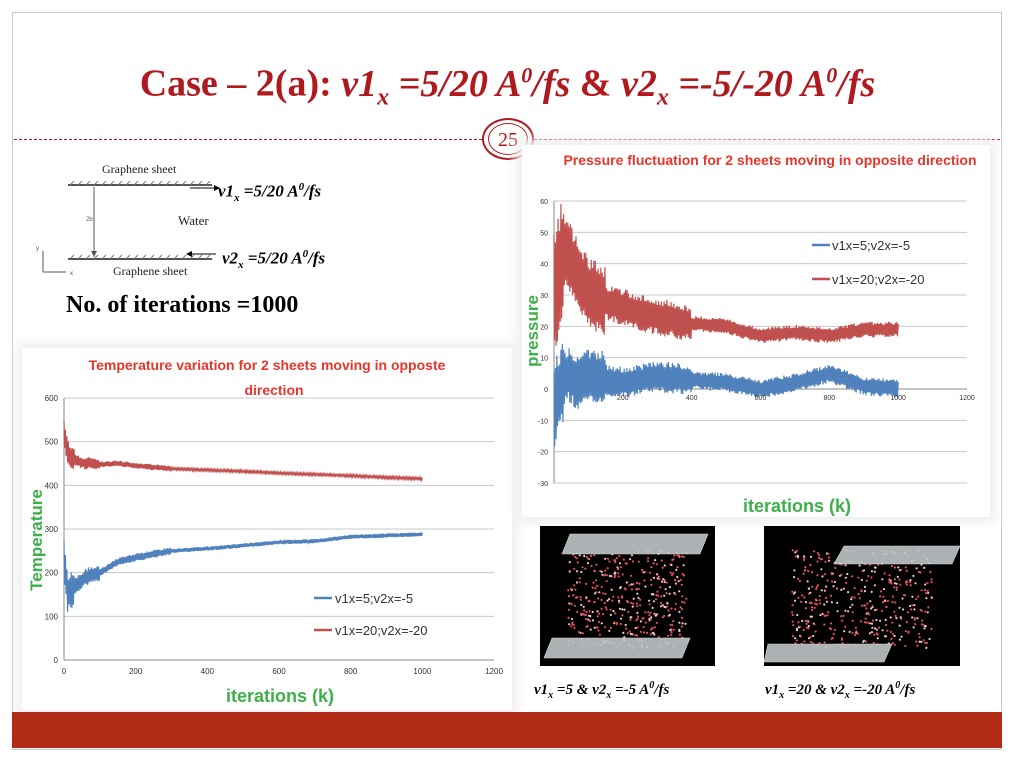 The height and width of the screenshot is (765, 1015). I want to click on y-tick-label: 60, so click(544, 202).